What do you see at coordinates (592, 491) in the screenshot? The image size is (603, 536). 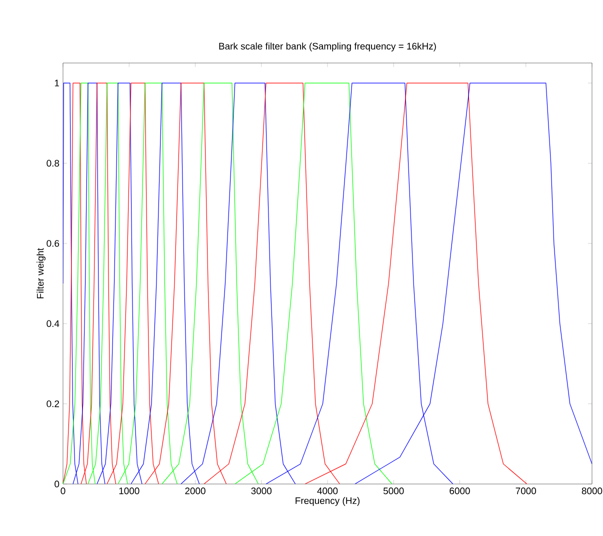 I see `x-tick-label: 8000` at bounding box center [592, 491].